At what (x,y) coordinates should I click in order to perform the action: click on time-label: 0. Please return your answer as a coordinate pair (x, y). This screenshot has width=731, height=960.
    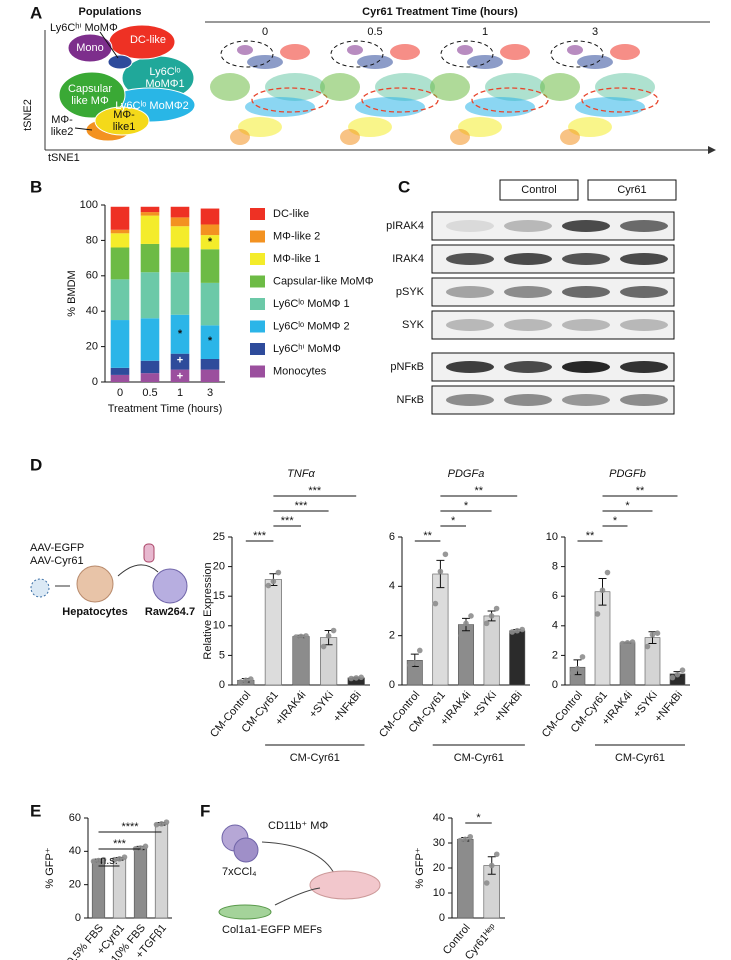
    Looking at the image, I should click on (265, 32).